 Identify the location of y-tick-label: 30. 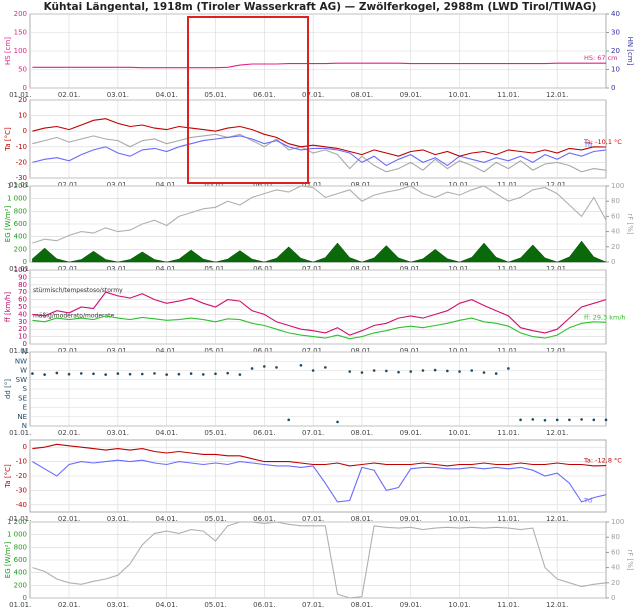
(22, 322).